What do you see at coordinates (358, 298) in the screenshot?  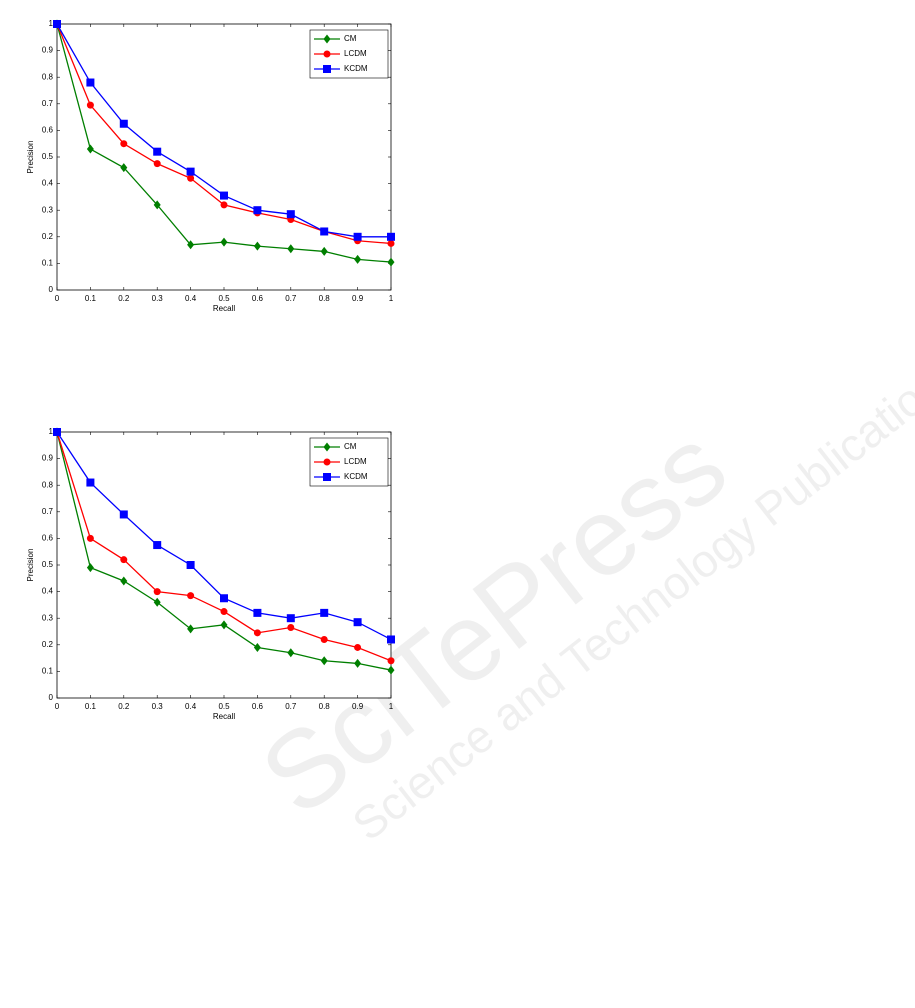 I see `x-tick-label: 0.9` at bounding box center [358, 298].